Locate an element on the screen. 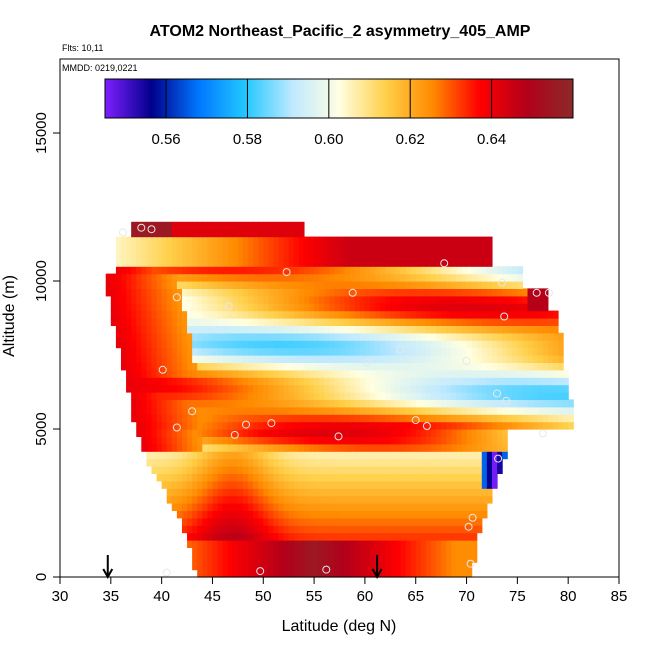 The image size is (650, 650). x-tick-label: 80 is located at coordinates (568, 596).